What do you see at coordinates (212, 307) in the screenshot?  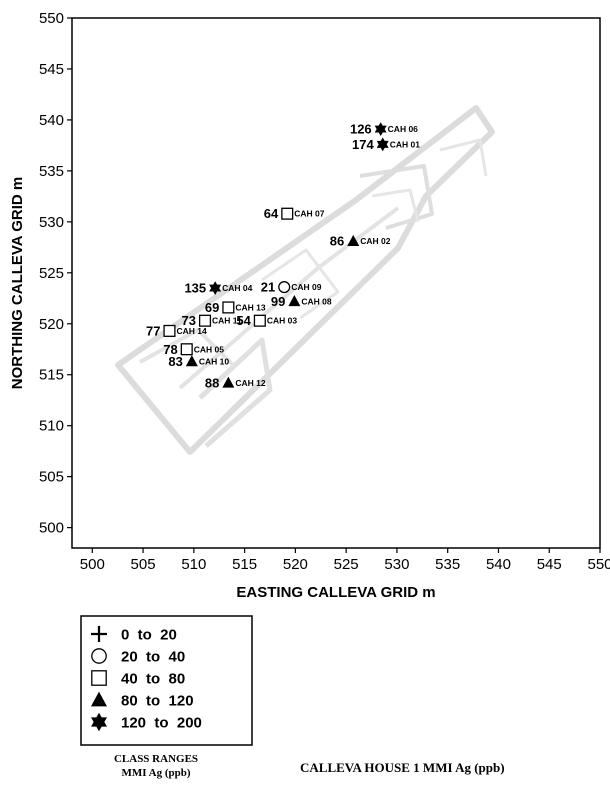 I see `sample-value-label: 69` at bounding box center [212, 307].